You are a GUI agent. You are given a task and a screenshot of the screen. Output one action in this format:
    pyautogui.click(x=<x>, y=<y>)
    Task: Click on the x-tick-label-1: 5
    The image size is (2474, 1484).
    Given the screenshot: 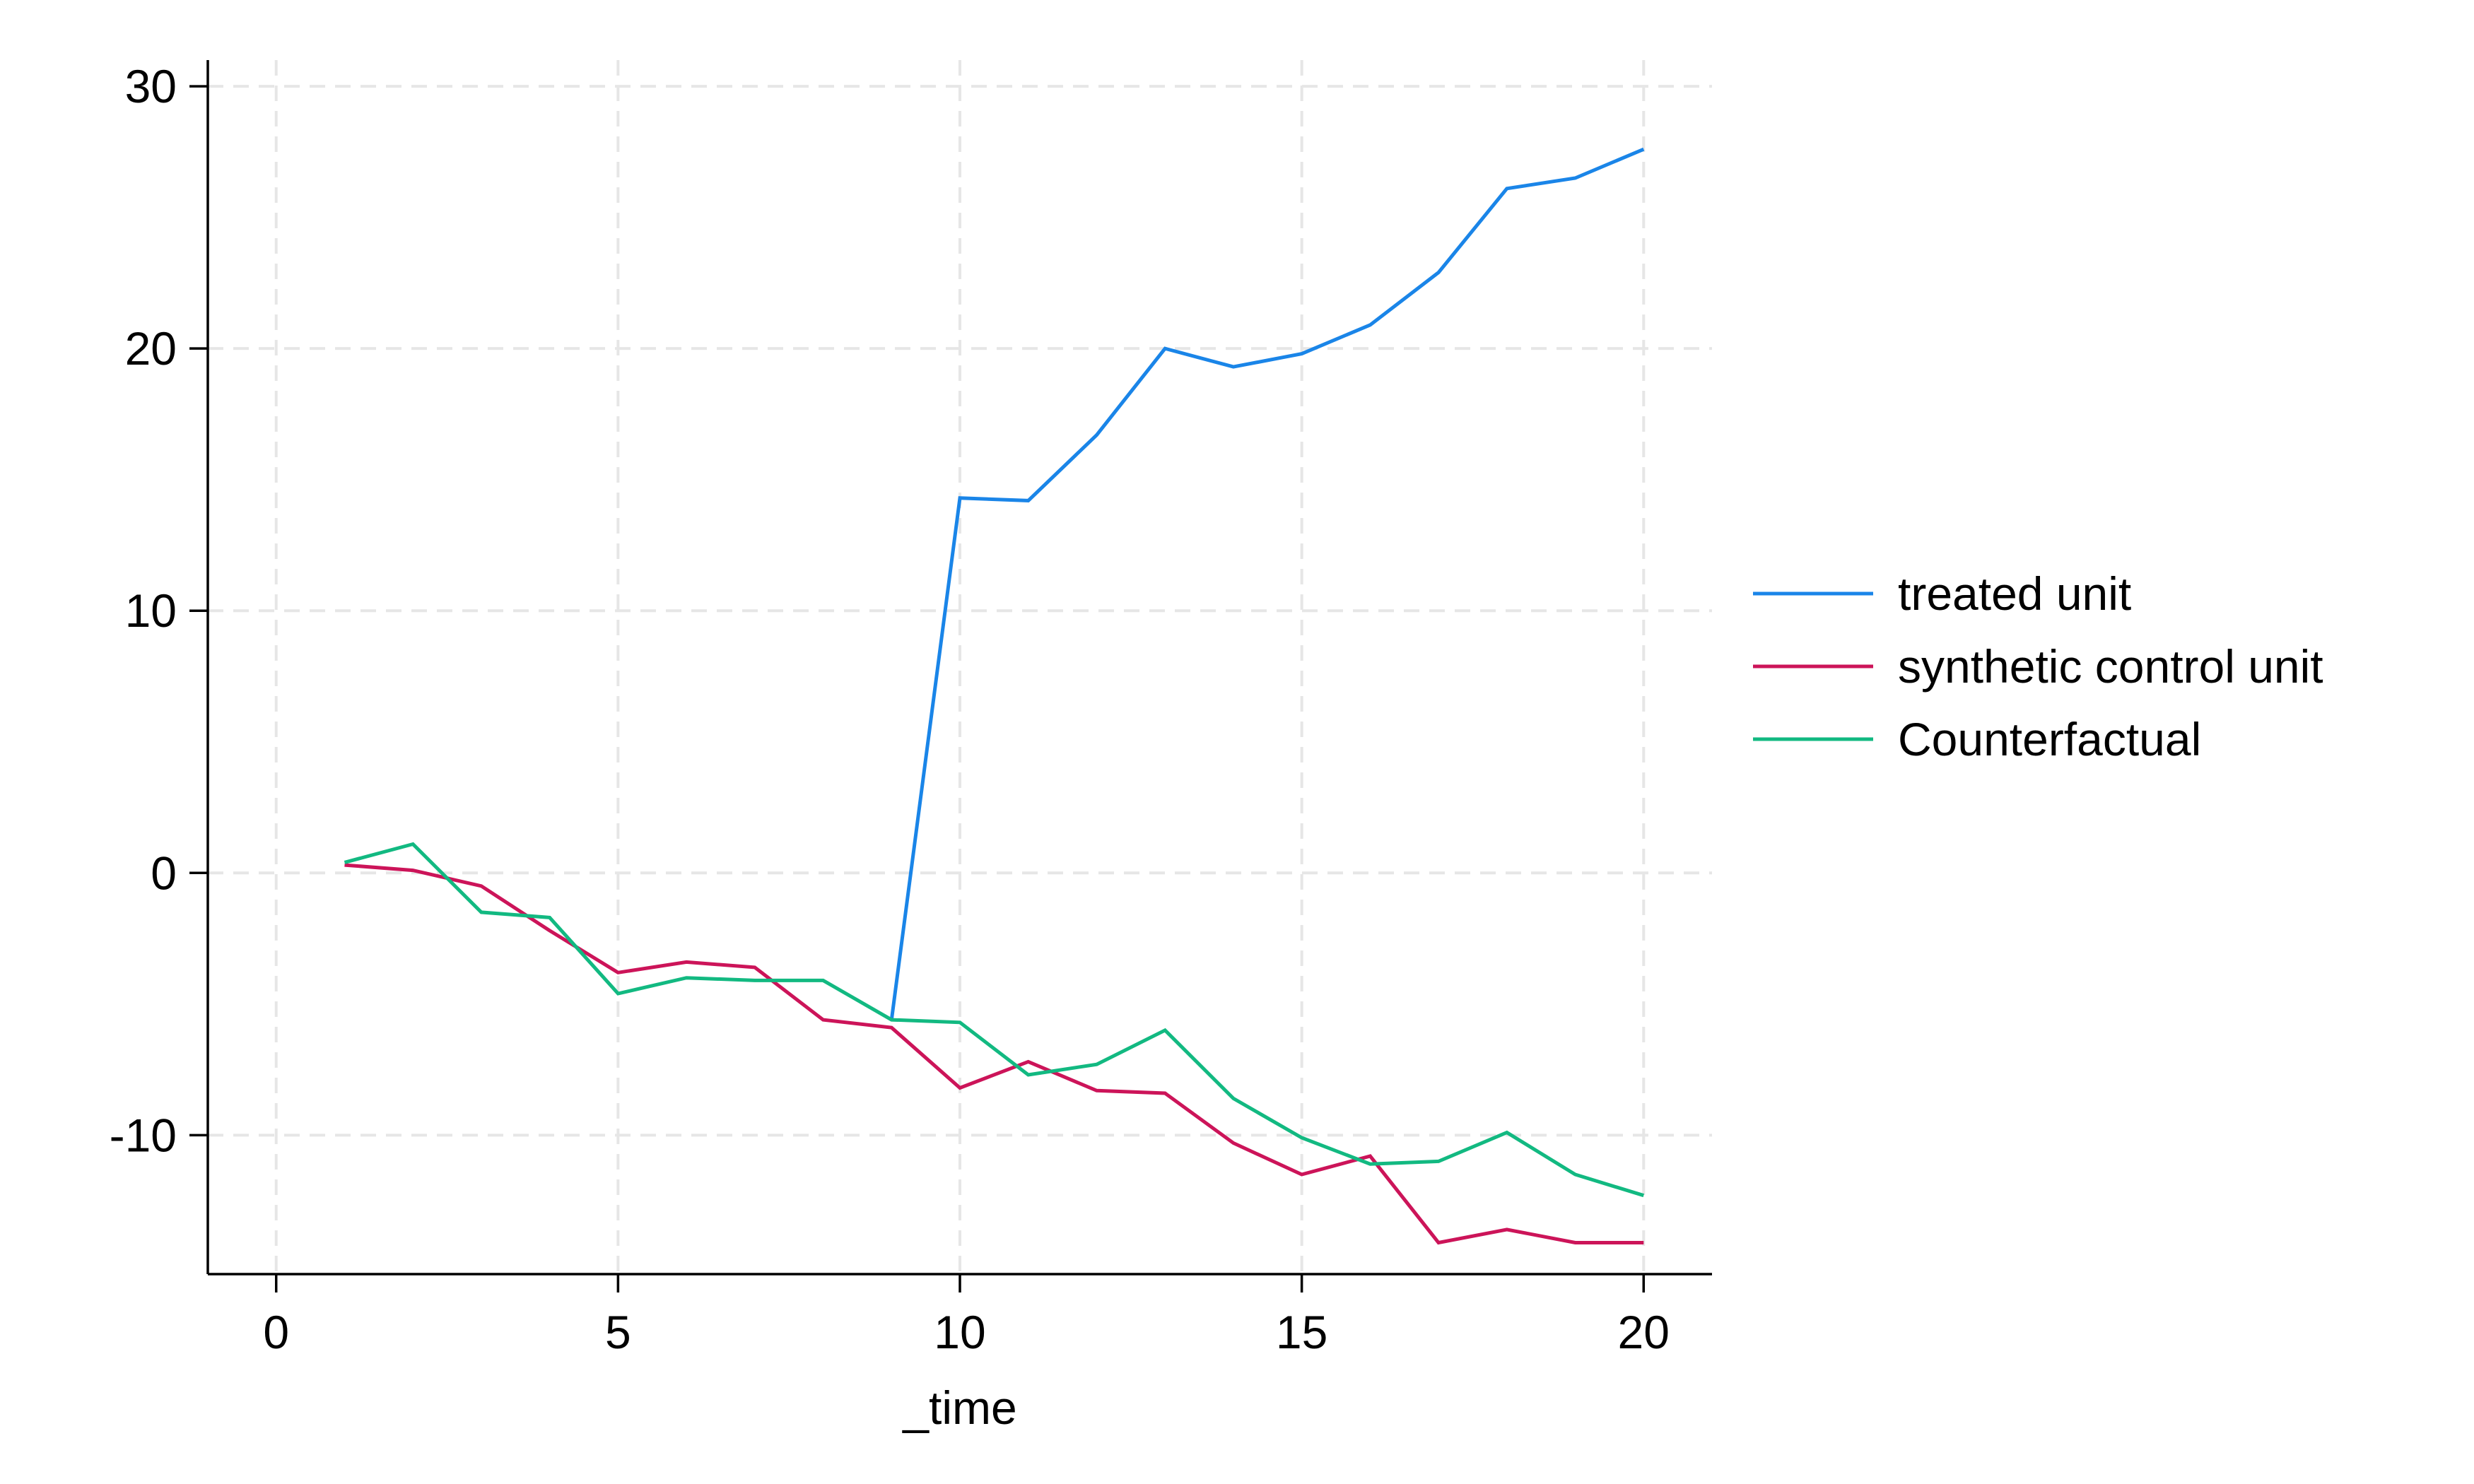 What is the action you would take?
    pyautogui.click(x=618, y=1332)
    